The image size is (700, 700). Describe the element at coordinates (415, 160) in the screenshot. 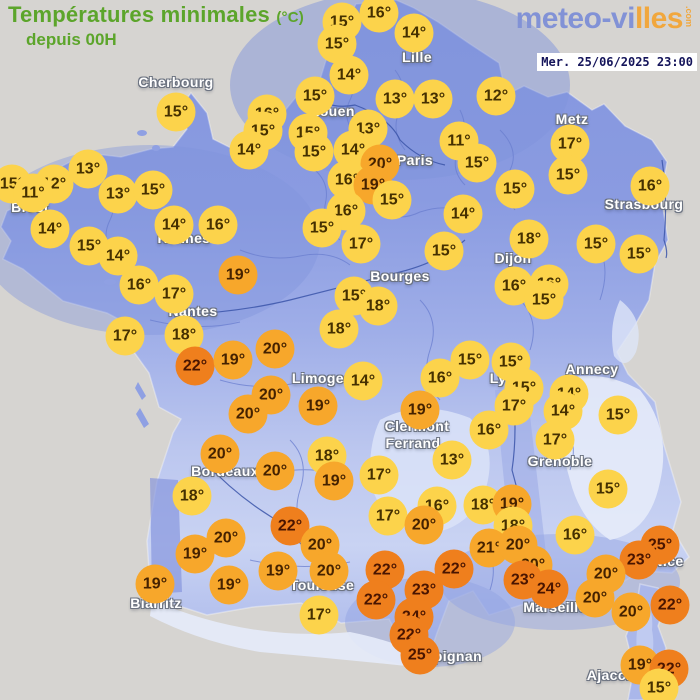

I see `city-label: Paris` at that location.